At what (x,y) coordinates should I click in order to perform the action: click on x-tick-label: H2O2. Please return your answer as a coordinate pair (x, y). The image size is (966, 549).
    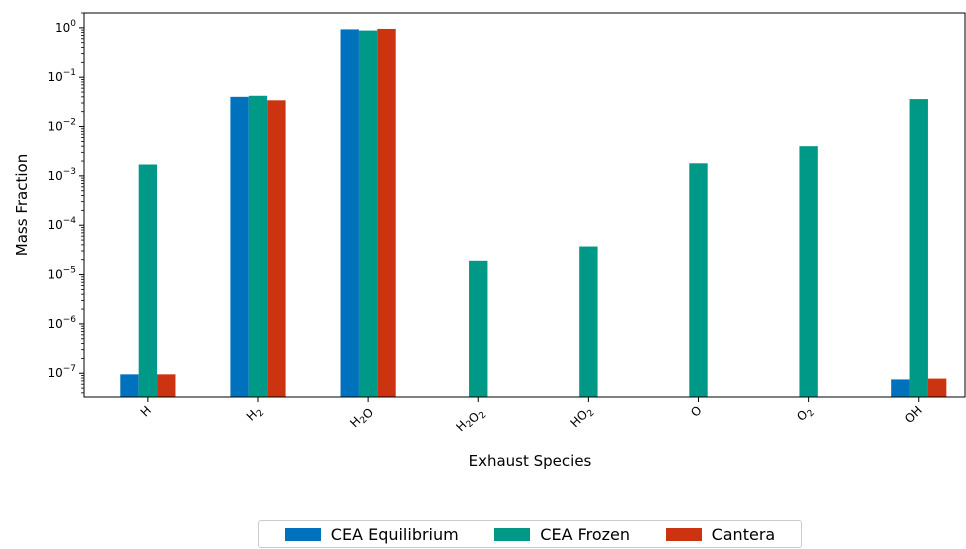
    Looking at the image, I should click on (470, 420).